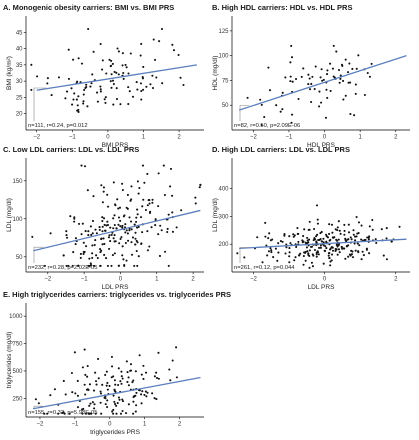  What do you see at coordinates (117, 230) in the screenshot?
I see `trend-line` at bounding box center [117, 230].